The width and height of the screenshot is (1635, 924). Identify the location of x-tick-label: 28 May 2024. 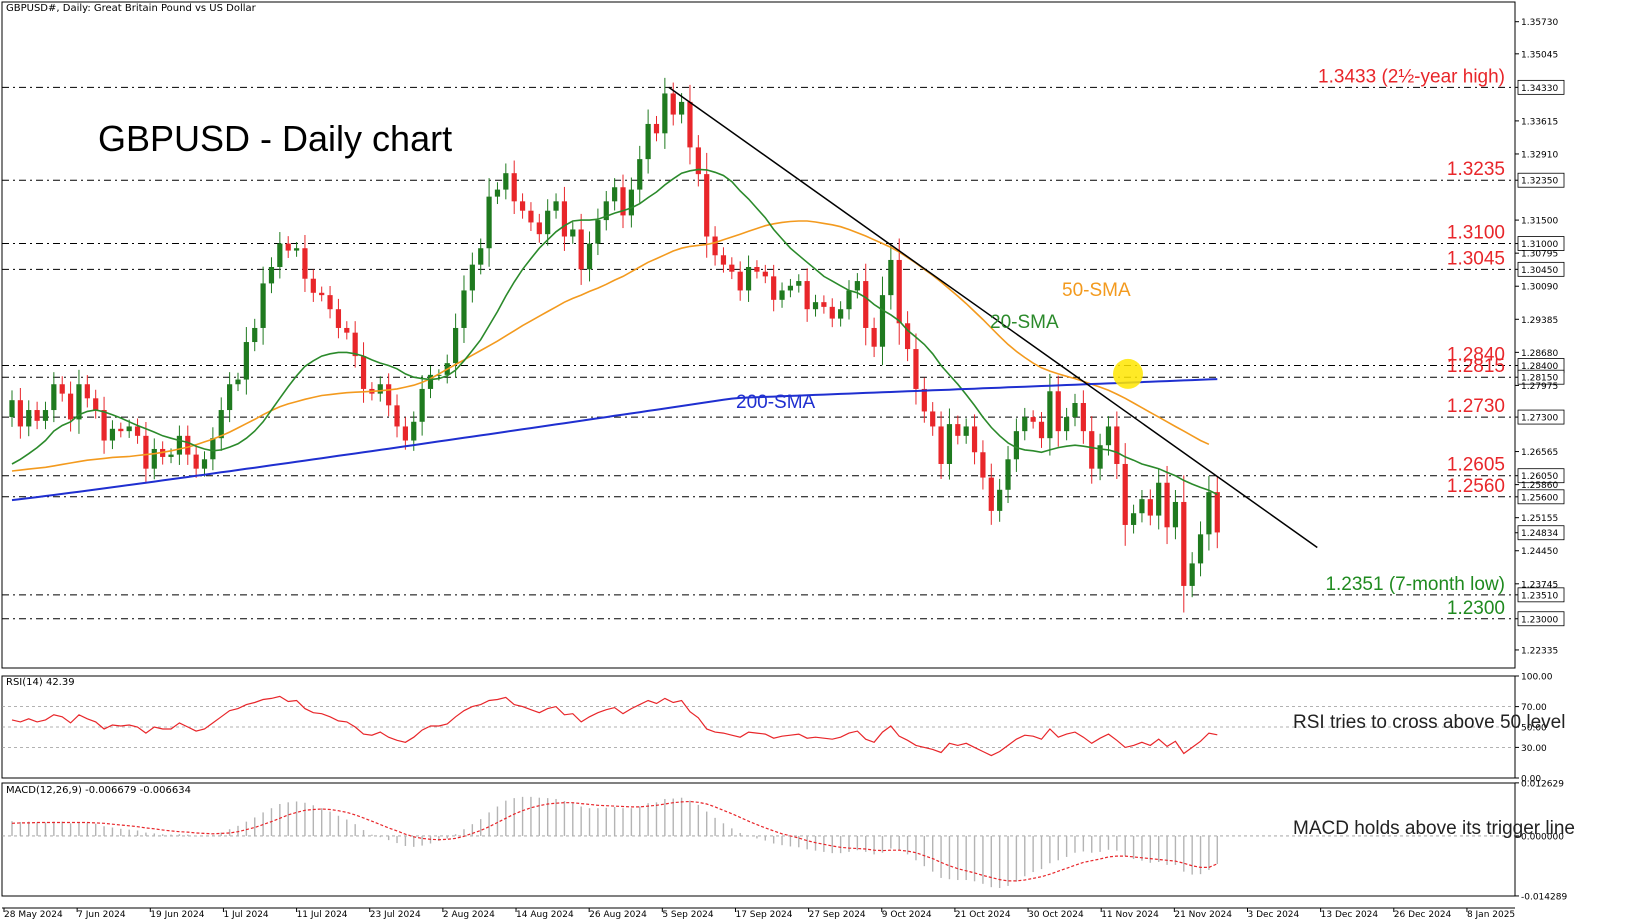
(33, 914).